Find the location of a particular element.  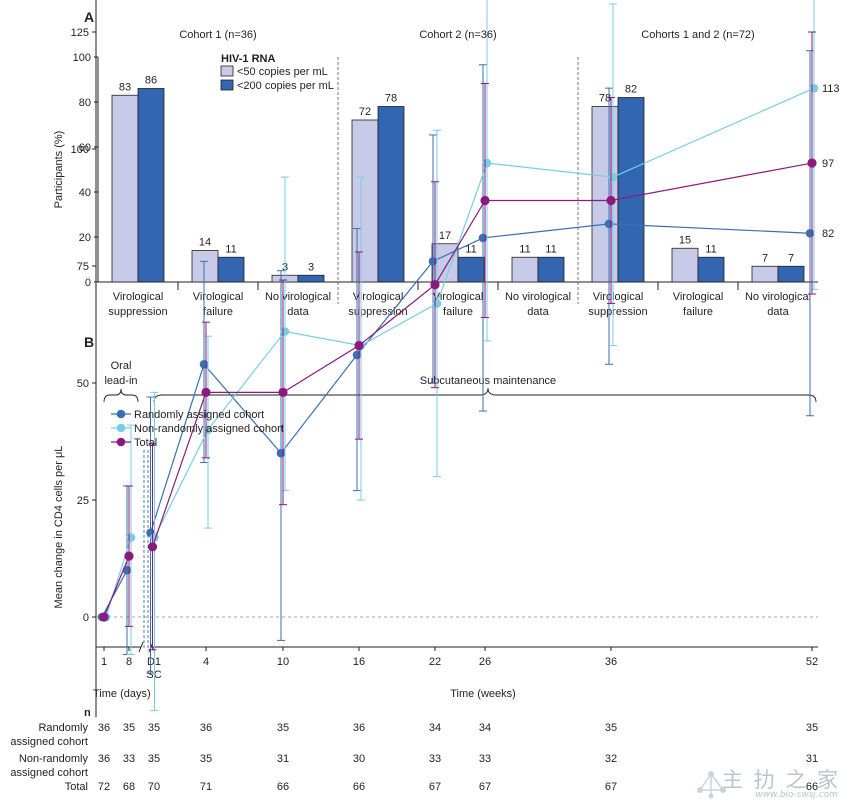

legend-entry: <50 copies per mL is located at coordinates (282, 72).